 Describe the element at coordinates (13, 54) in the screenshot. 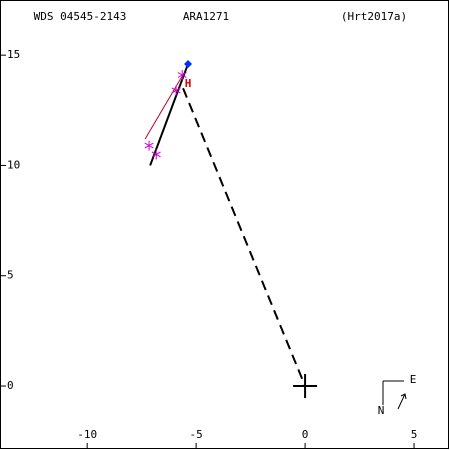

I see `y-tick-label: 15` at that location.